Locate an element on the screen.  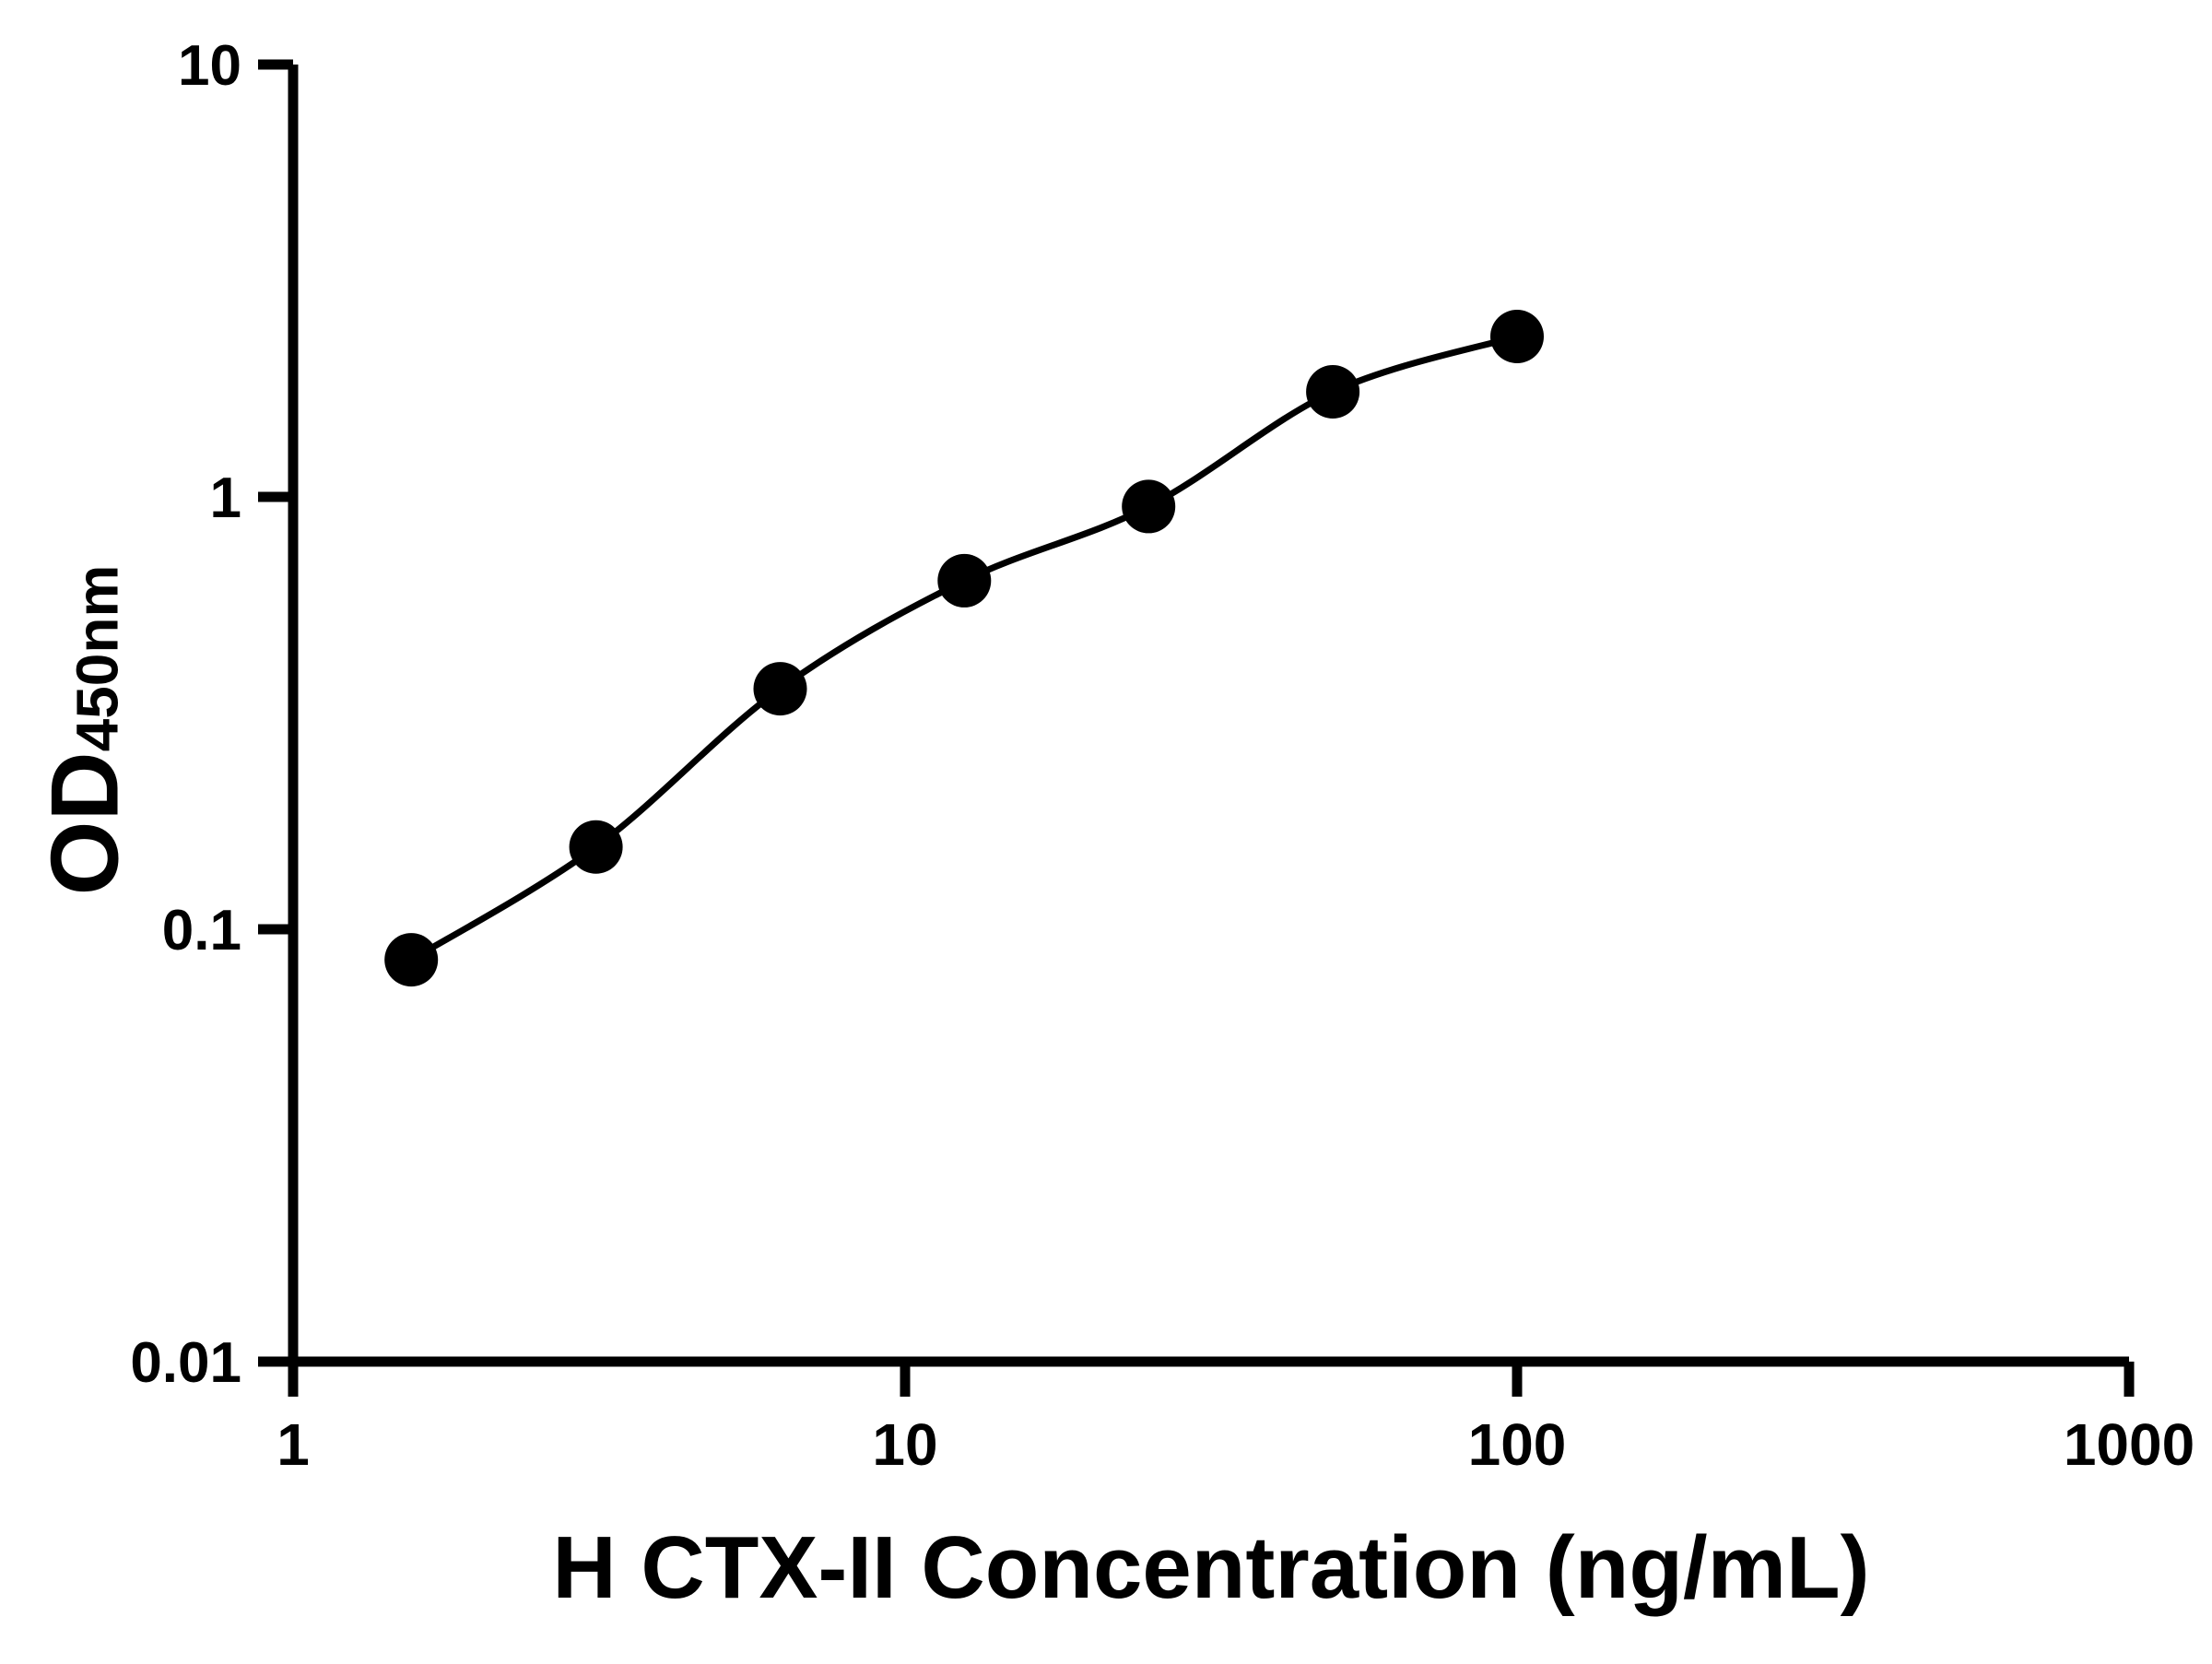
y-axis-title: OD 450nm is located at coordinates (86, 730).